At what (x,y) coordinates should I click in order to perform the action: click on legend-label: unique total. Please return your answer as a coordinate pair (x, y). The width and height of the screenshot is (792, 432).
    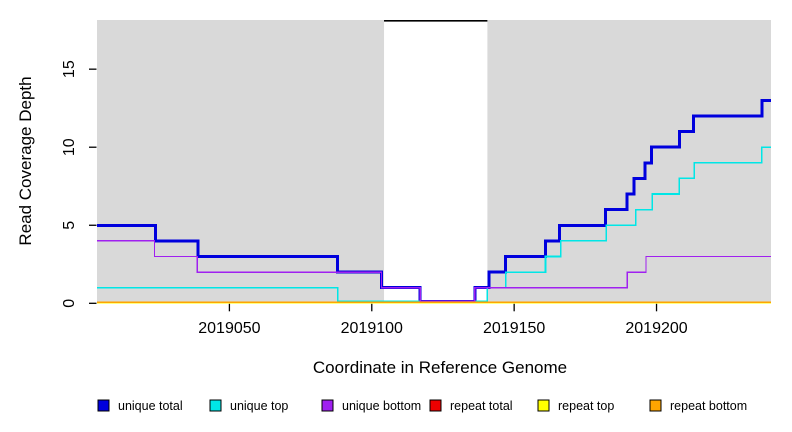
    Looking at the image, I should click on (150, 406).